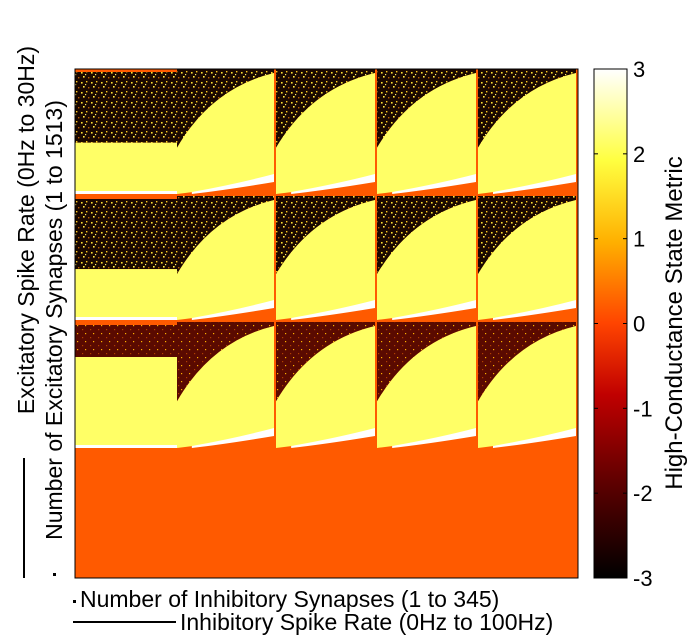  Describe the element at coordinates (610, 323) in the screenshot. I see `colorbar` at that location.